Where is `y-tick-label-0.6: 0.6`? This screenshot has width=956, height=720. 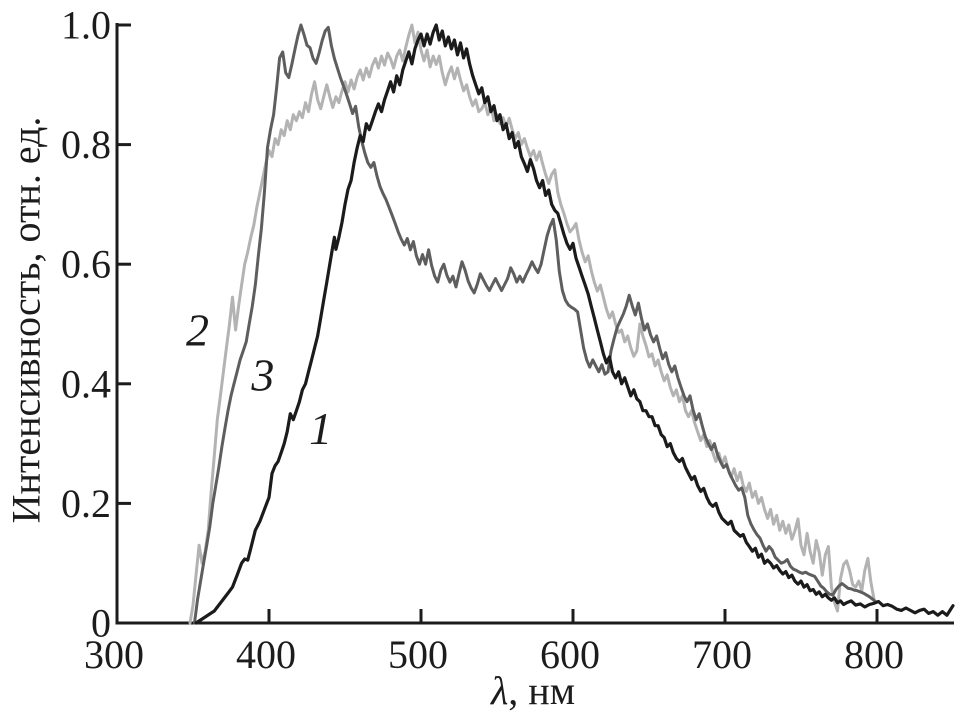
y-tick-label-0.6: 0.6 is located at coordinates (86, 264).